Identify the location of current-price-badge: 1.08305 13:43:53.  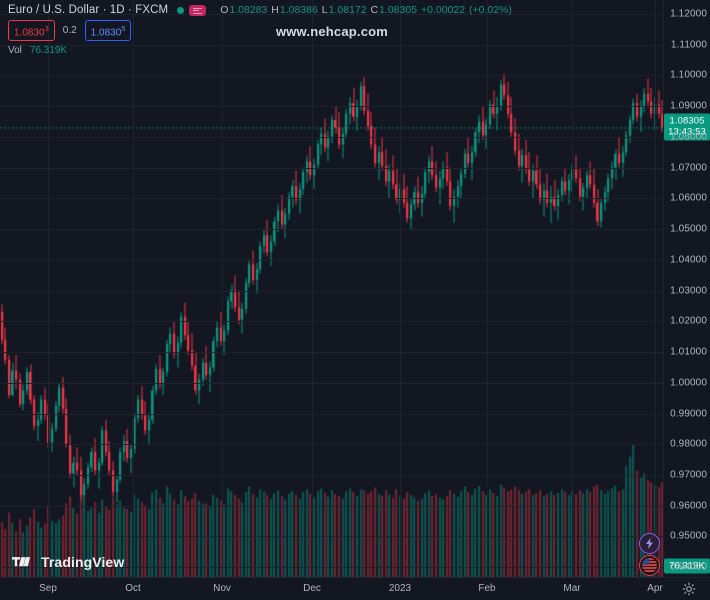
(687, 127).